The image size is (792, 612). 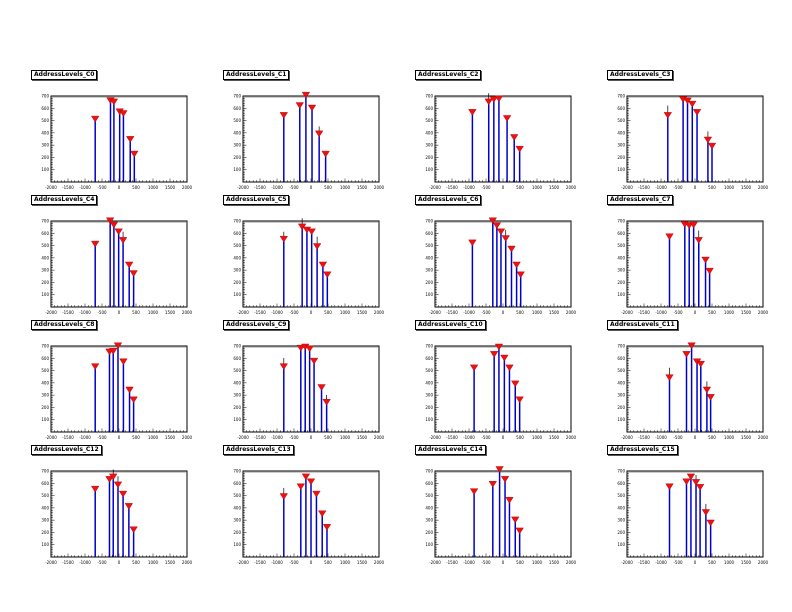 I want to click on histogram-title: AddressLevels_C9, so click(x=256, y=325).